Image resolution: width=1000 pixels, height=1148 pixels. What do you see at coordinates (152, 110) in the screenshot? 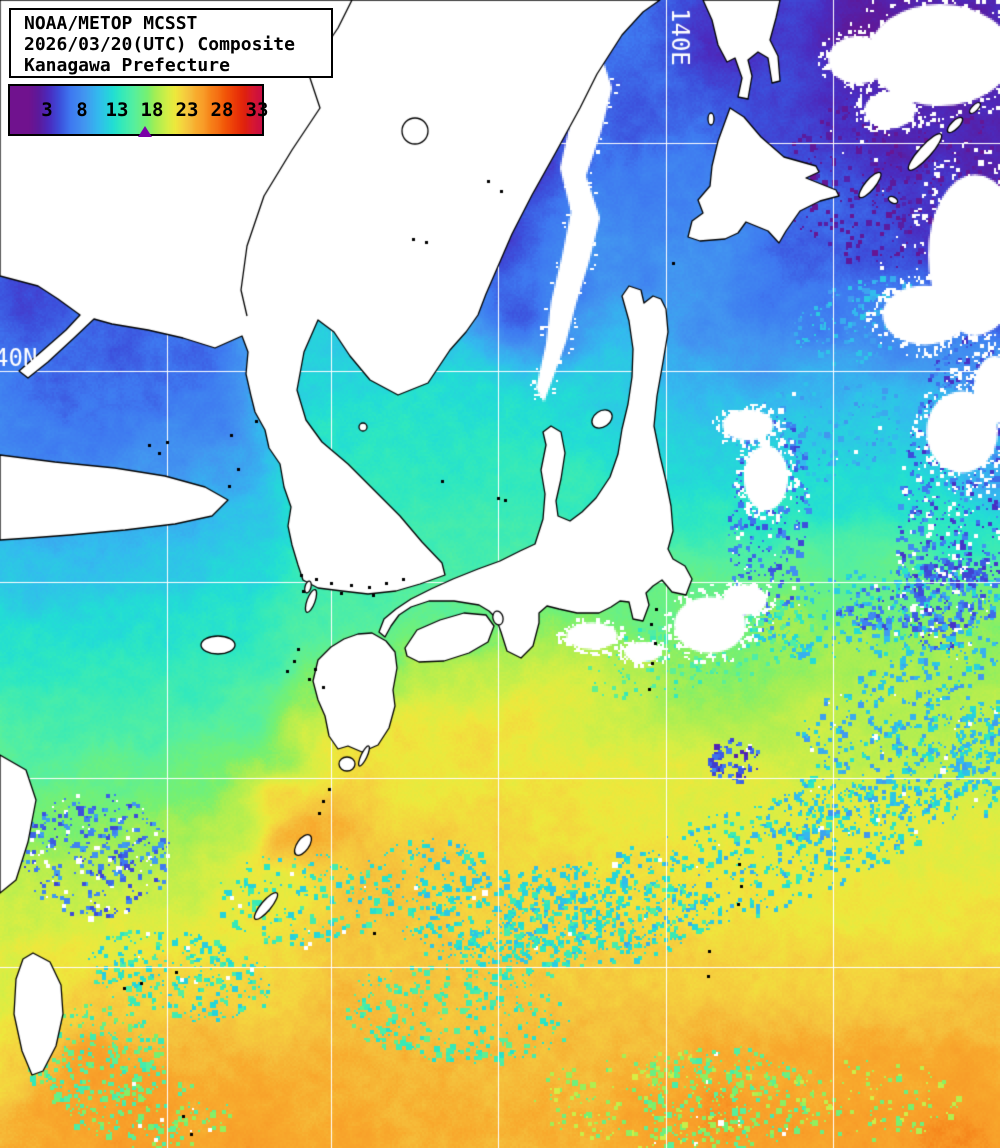
I see `colorbar-tick-label: 18` at bounding box center [152, 110].